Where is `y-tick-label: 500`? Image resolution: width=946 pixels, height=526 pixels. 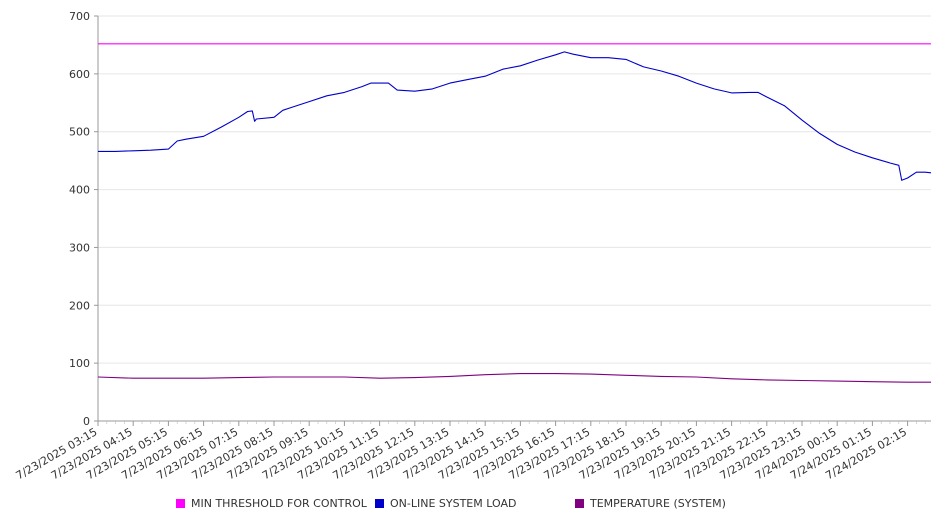
y-tick-label: 500 is located at coordinates (79, 132).